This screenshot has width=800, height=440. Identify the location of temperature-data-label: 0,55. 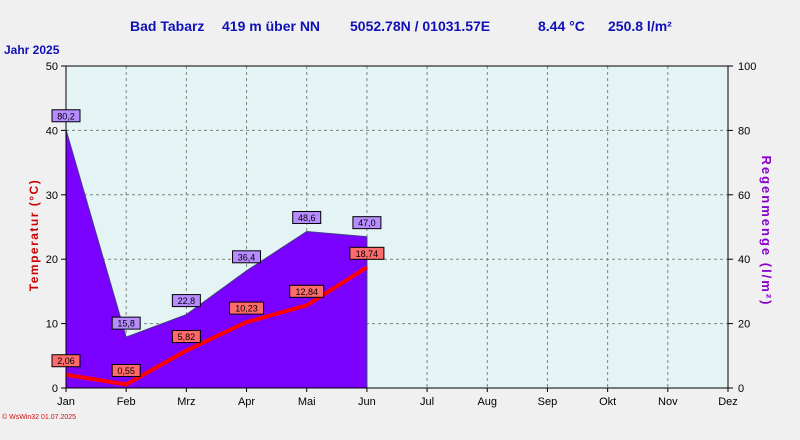
(126, 371).